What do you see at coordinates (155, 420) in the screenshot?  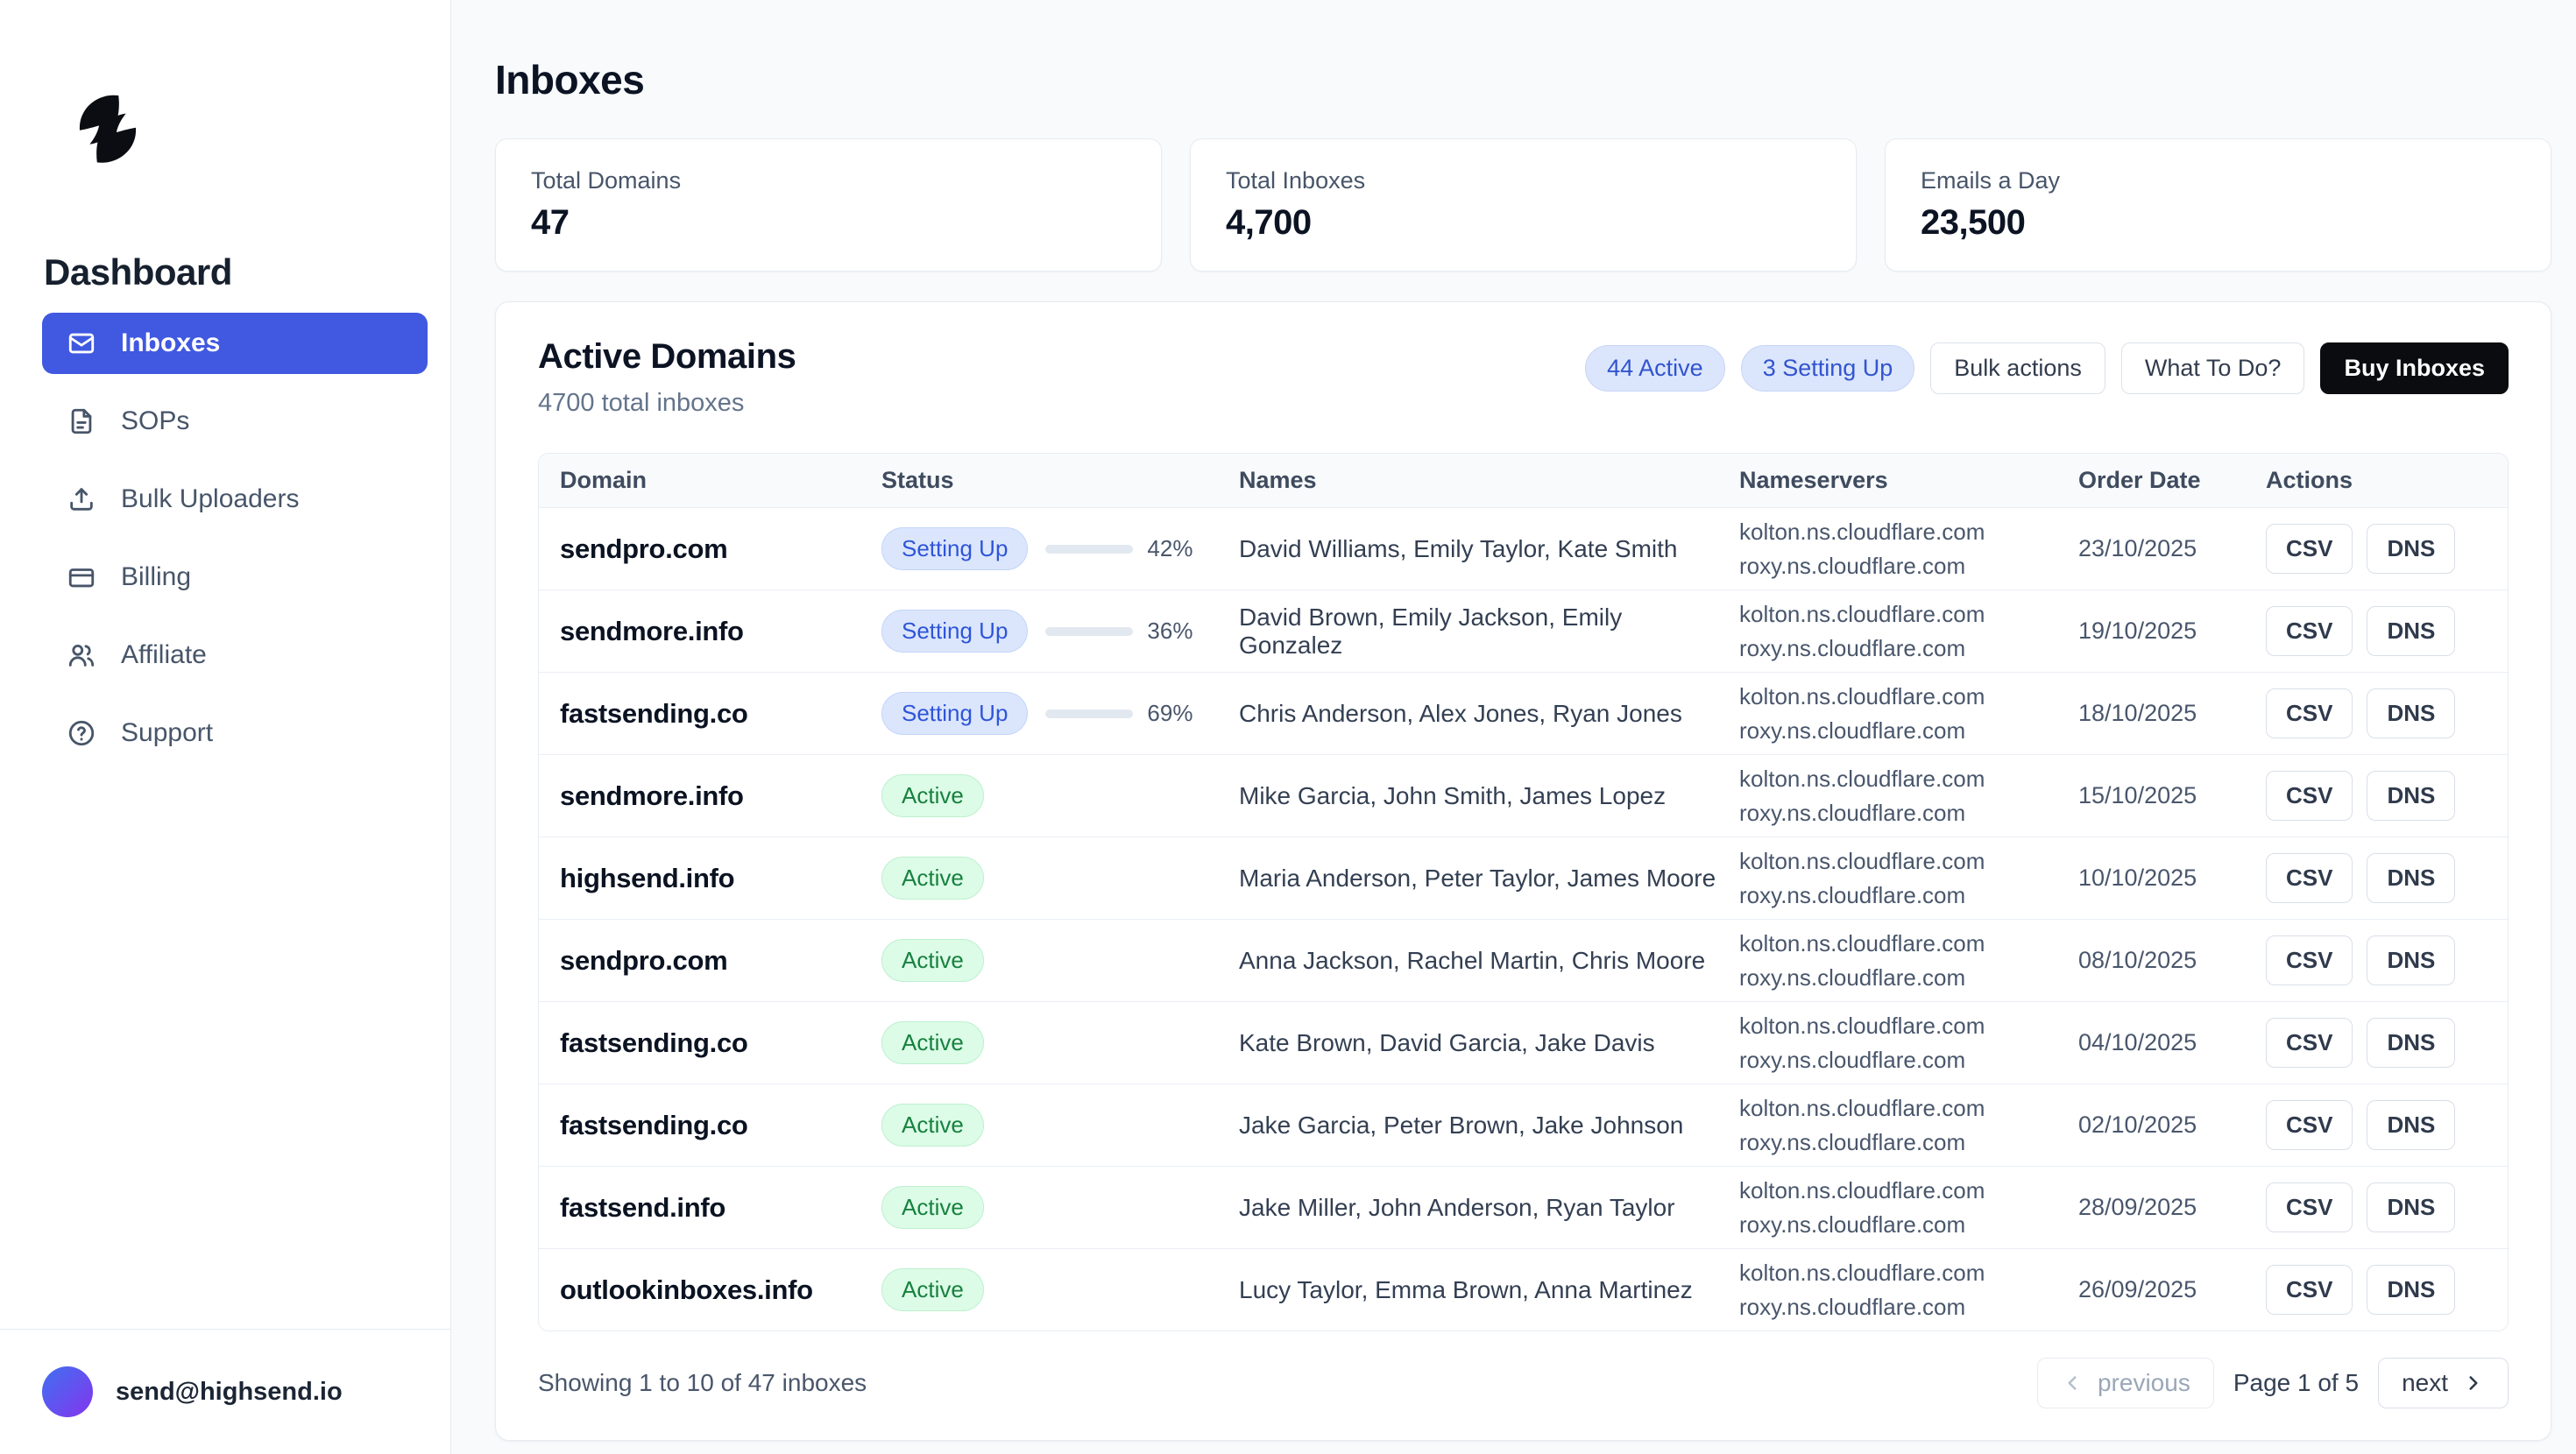 I see `sidebar-item-label: SOPs` at bounding box center [155, 420].